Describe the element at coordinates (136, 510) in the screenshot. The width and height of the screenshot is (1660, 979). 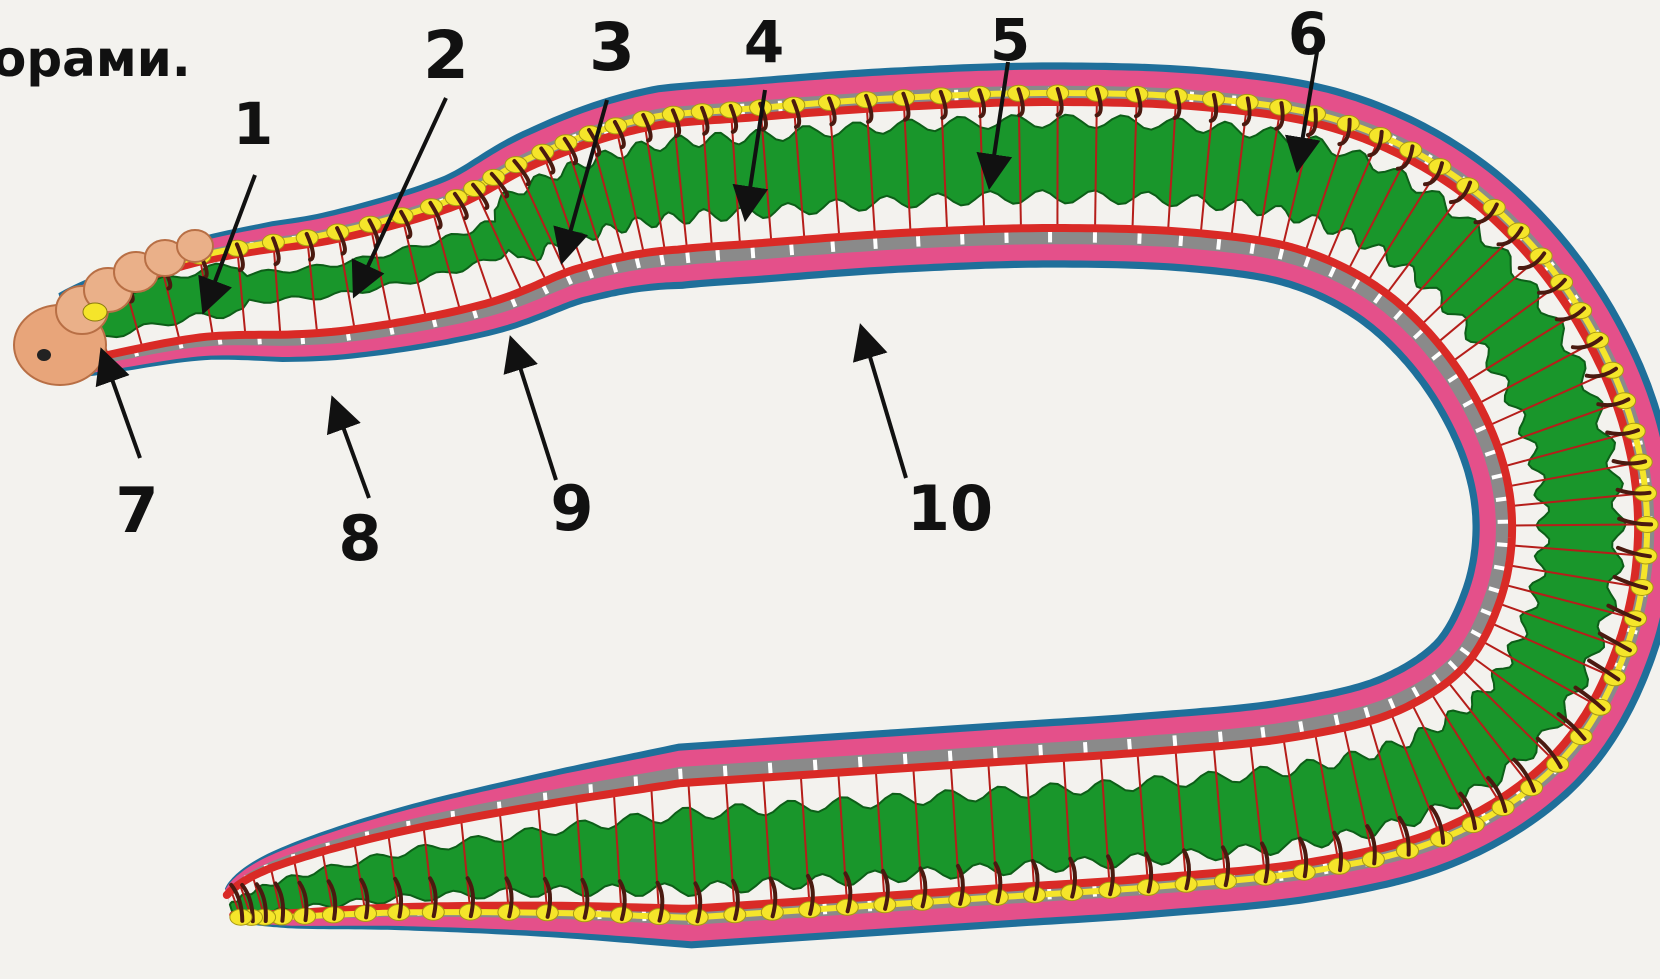
I see `label-7: 7` at that location.